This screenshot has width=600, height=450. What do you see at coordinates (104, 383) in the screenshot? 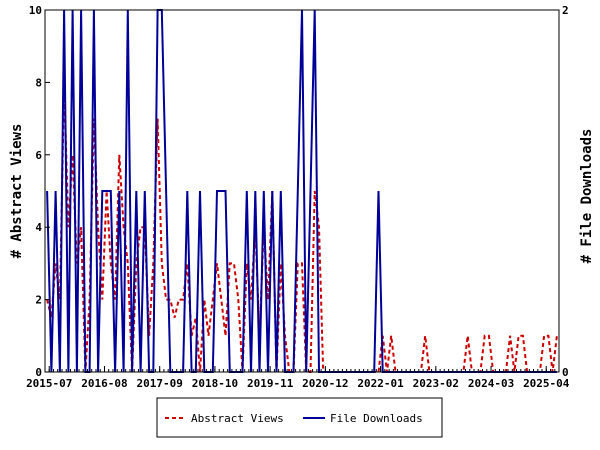
I see `x-tick-label: 2016-08` at bounding box center [104, 383].